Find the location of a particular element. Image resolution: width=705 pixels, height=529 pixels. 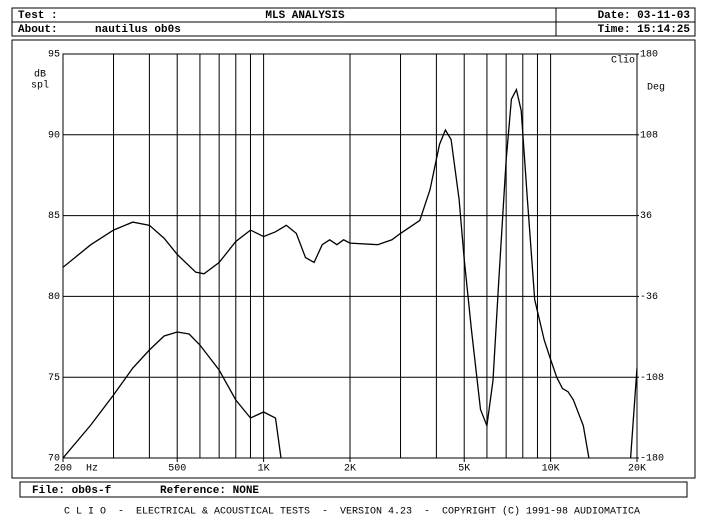

about-label: About: is located at coordinates (38, 30).